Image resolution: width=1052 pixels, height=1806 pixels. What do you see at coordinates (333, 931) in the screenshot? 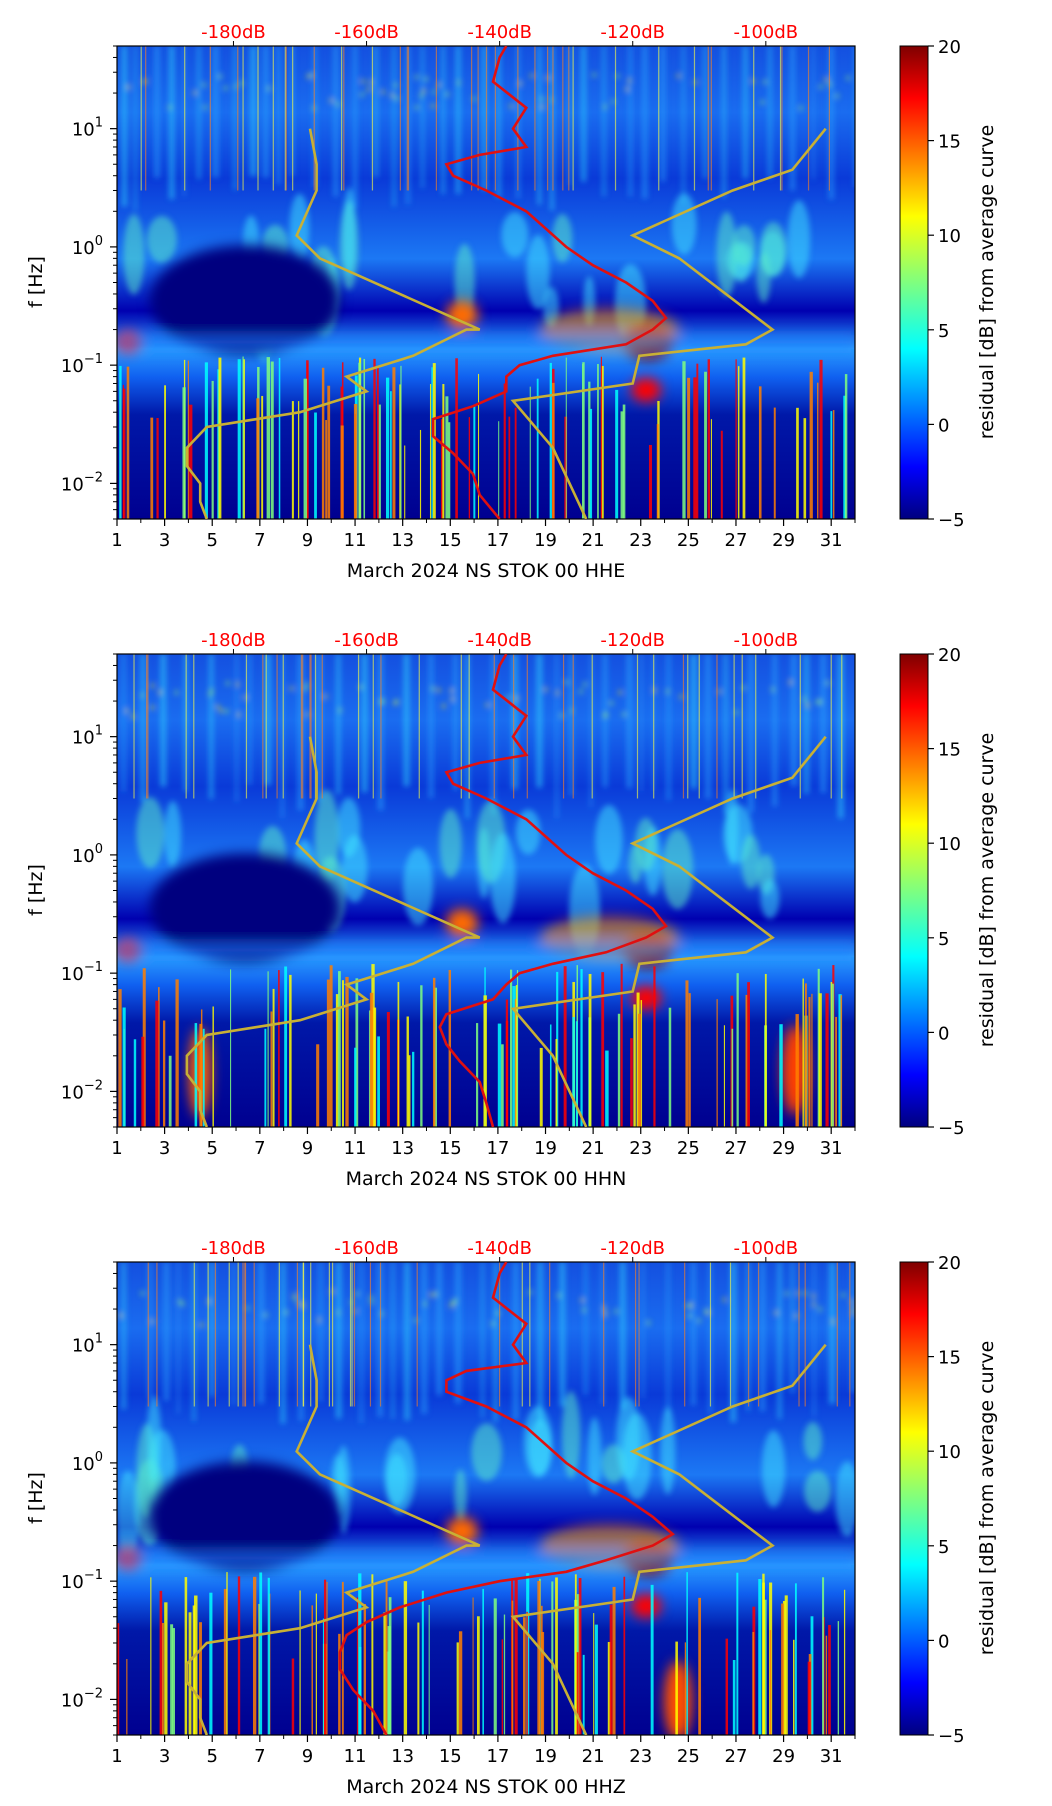
I see `noise-model-low-line` at bounding box center [333, 931].